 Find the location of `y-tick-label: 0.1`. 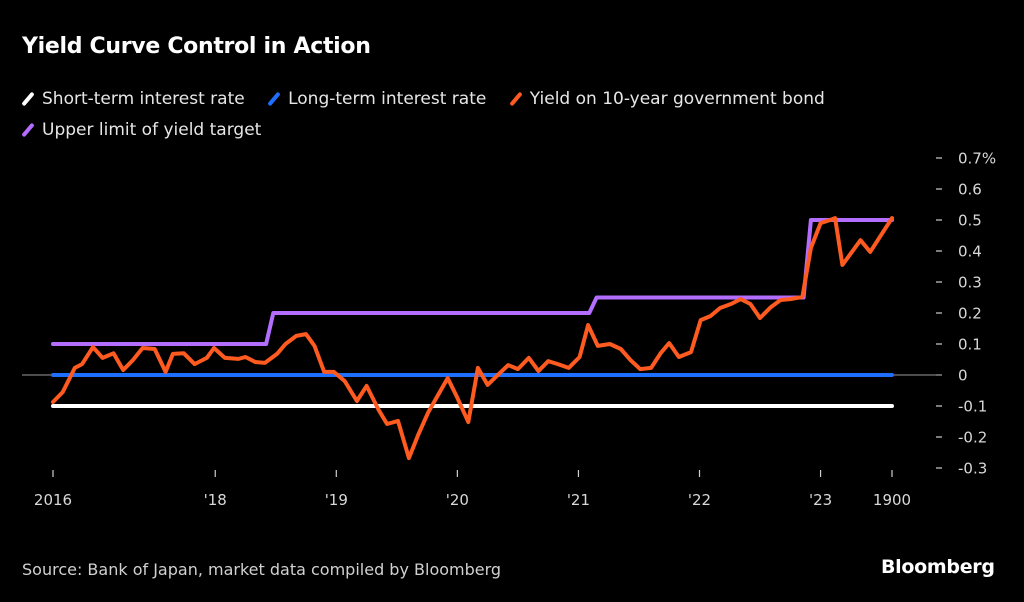

y-tick-label: 0.1 is located at coordinates (970, 345).